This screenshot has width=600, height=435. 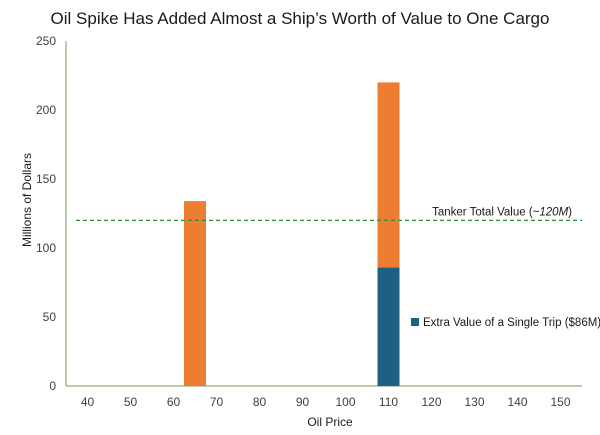 I want to click on x-tick-label: 140, so click(x=517, y=402).